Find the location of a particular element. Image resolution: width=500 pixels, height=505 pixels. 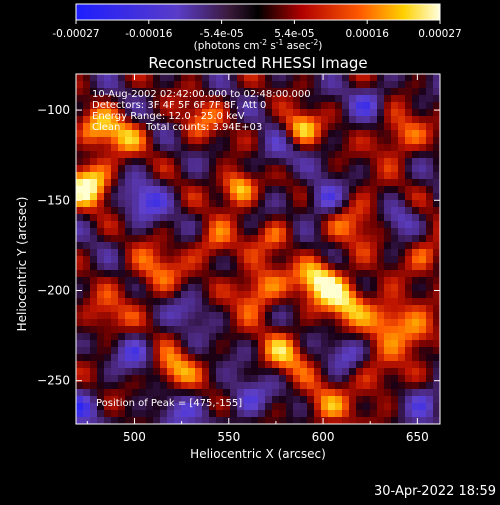

x-axis-label: Heliocentric X (arcsec) is located at coordinates (258, 454).